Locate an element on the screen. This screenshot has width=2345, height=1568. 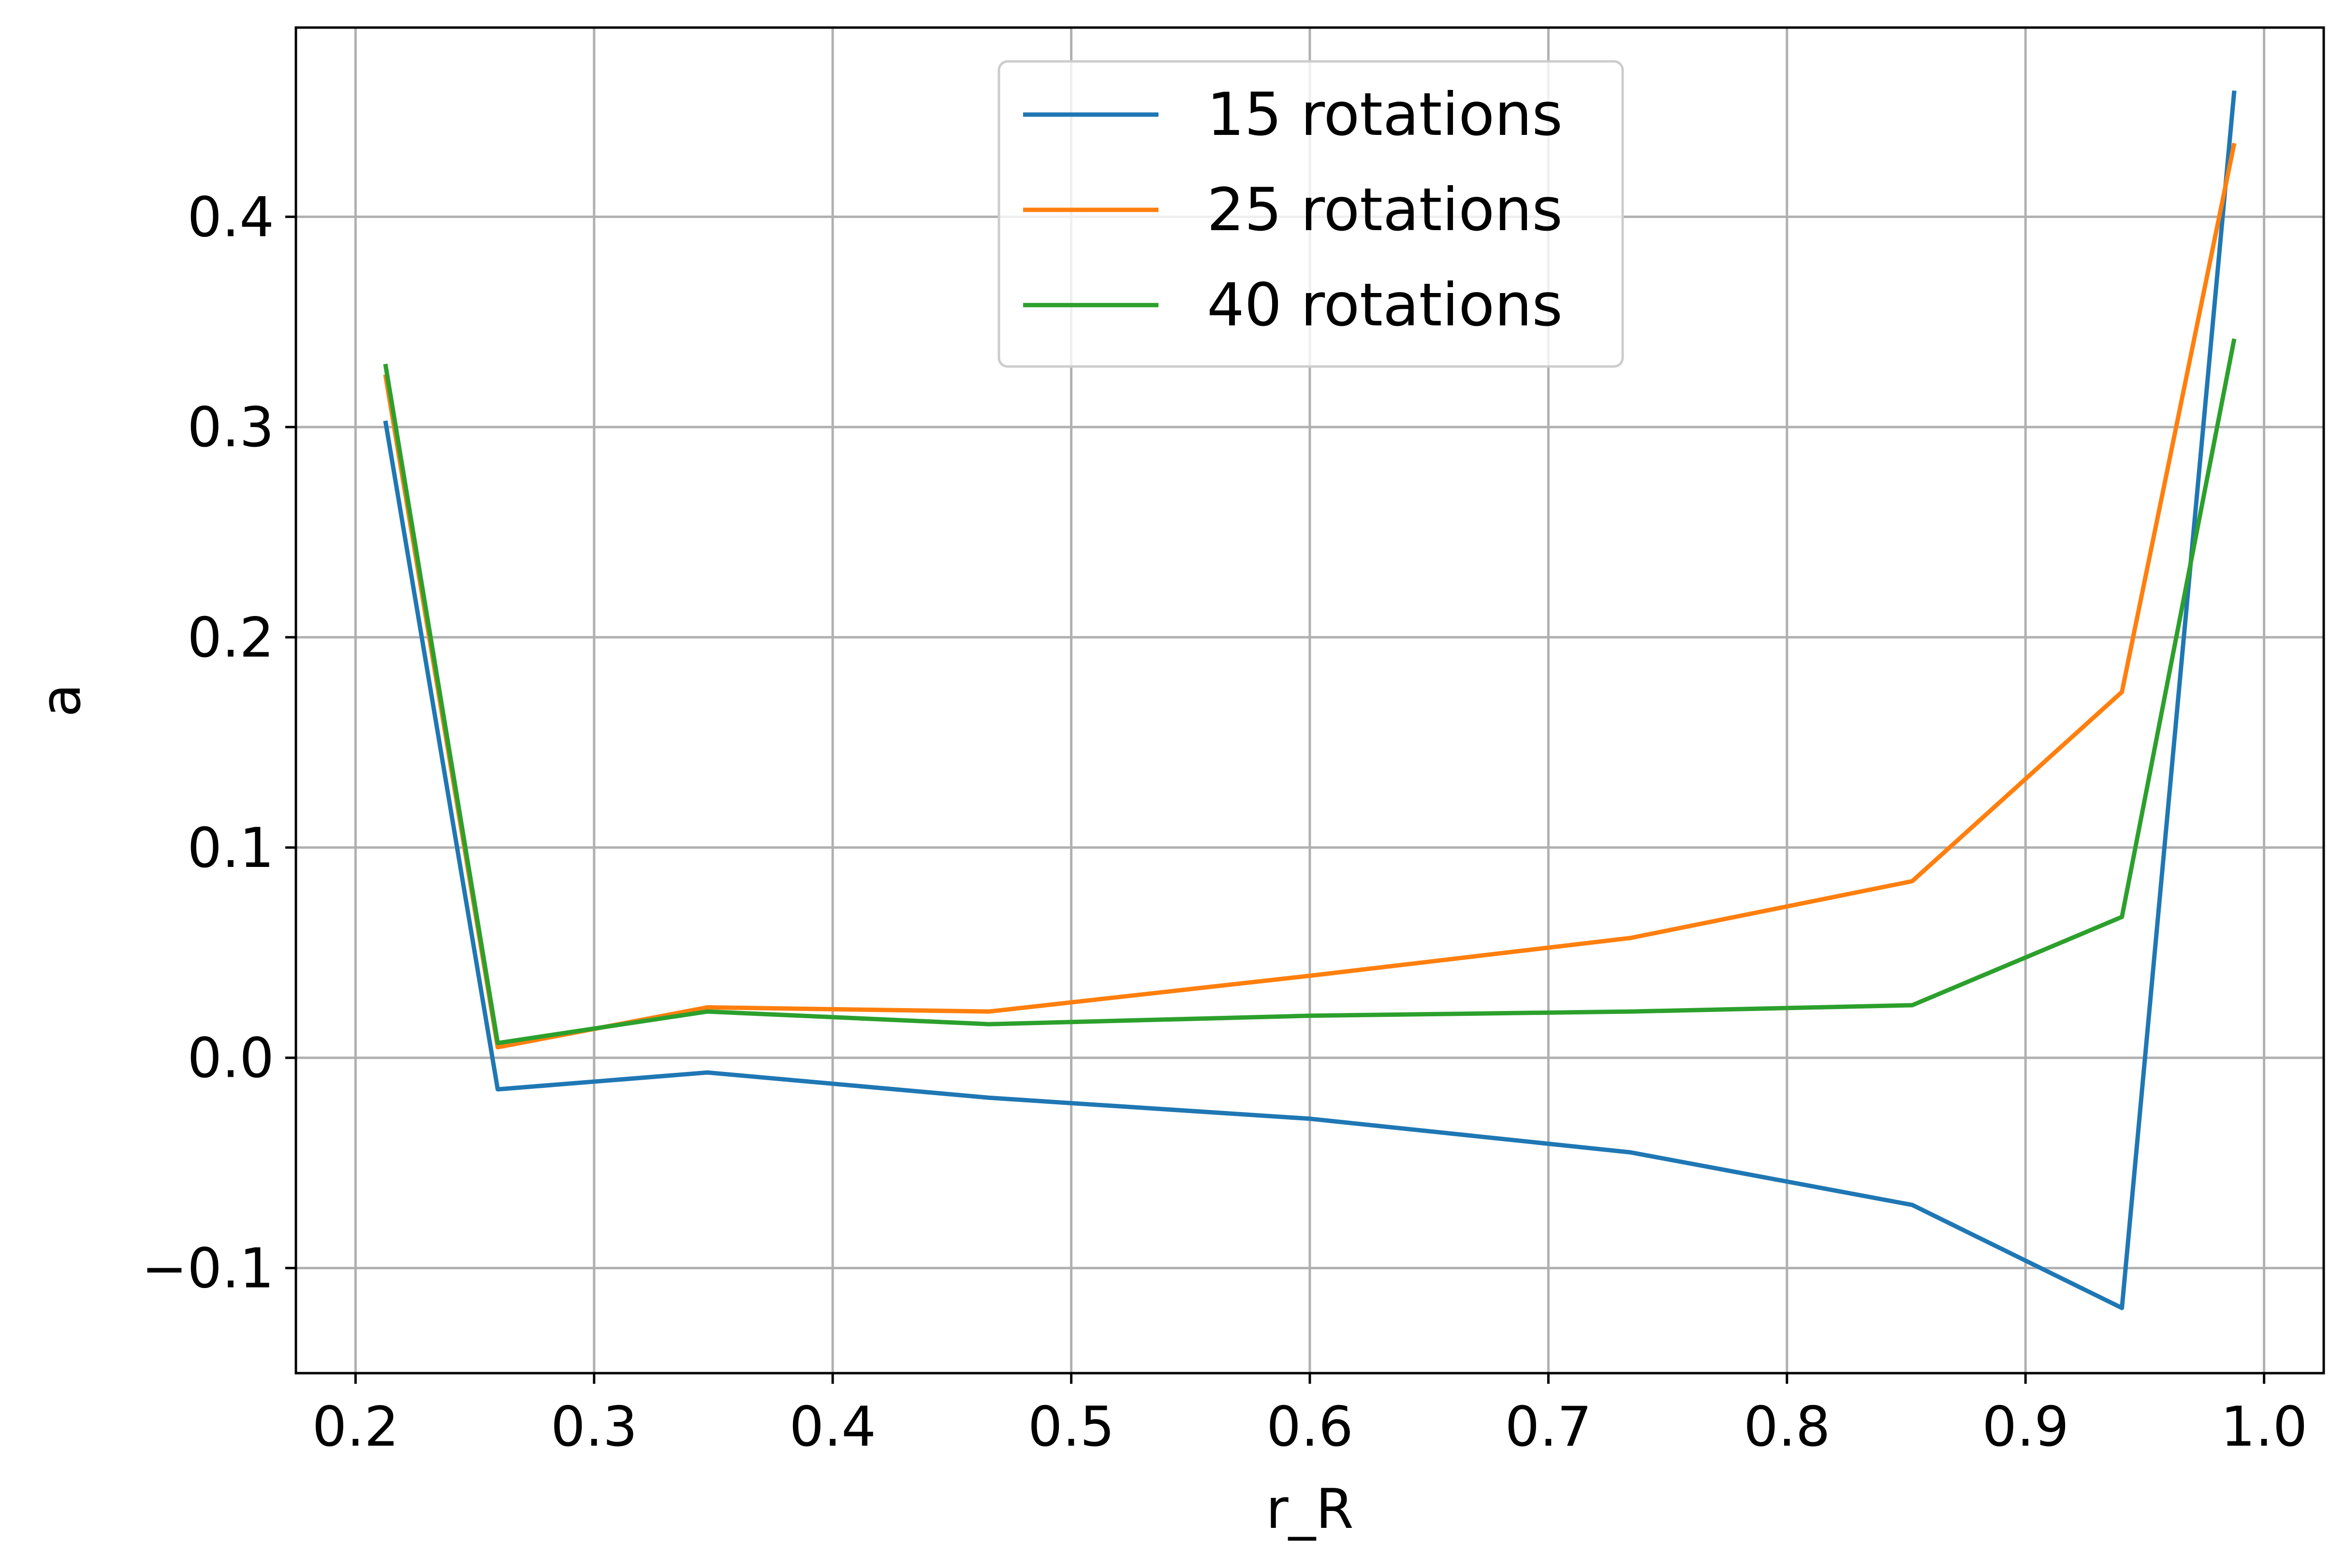
legend-label: 25 rotations is located at coordinates (1385, 210).